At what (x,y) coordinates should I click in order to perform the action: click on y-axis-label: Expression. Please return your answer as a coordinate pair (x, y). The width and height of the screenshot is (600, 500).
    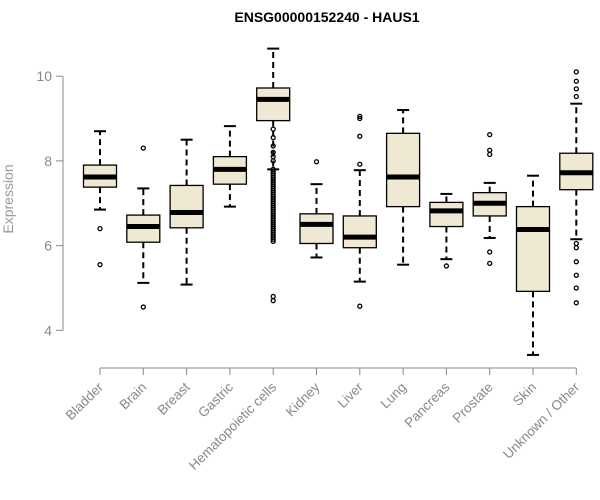
    Looking at the image, I should click on (8, 198).